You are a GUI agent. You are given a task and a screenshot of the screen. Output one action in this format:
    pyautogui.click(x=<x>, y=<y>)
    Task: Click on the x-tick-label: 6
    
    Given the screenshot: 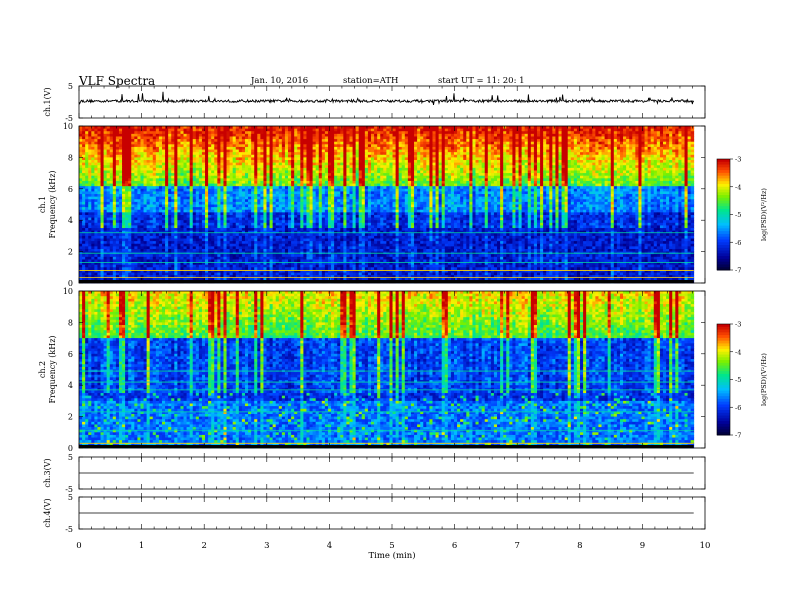 What is the action you would take?
    pyautogui.click(x=454, y=546)
    